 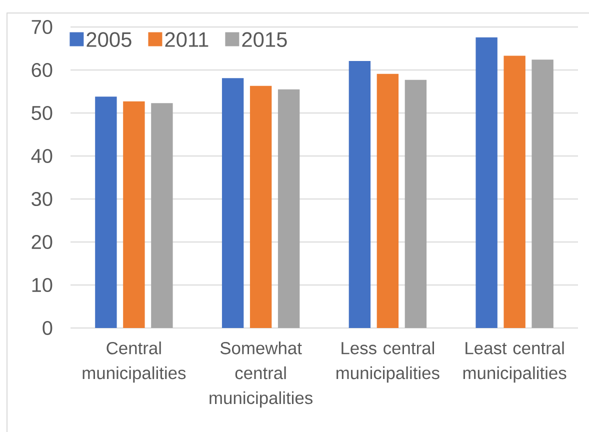 What do you see at coordinates (47, 328) in the screenshot?
I see `y-tick-label: 0` at bounding box center [47, 328].